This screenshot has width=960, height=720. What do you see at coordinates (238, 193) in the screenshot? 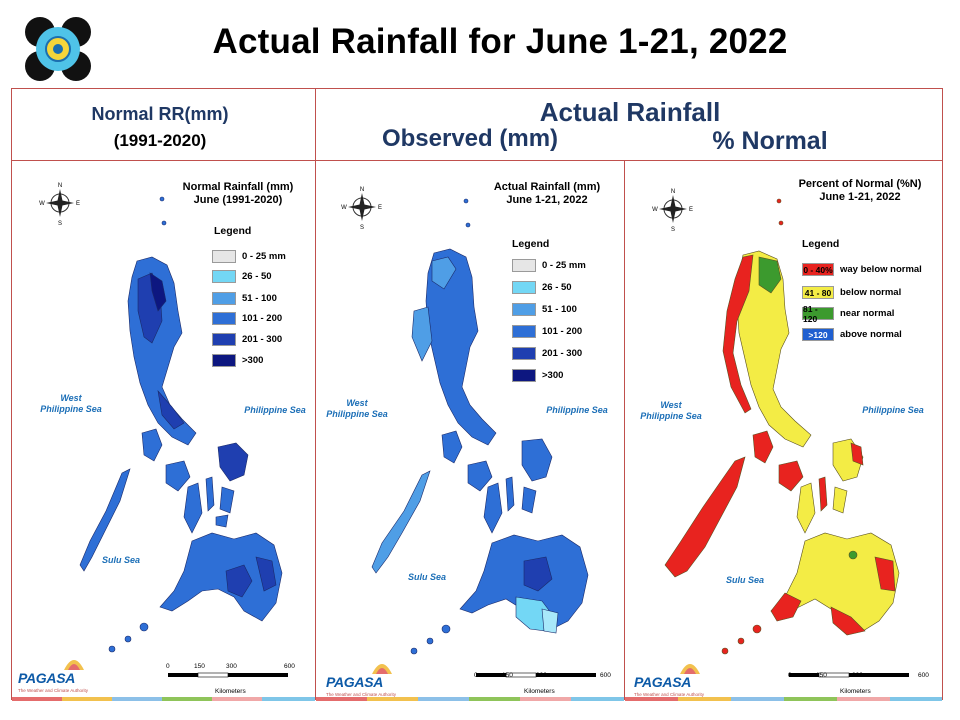
I see `normal-map-title: Normal Rainfall (mm) June (1991-2020)` at bounding box center [238, 193].